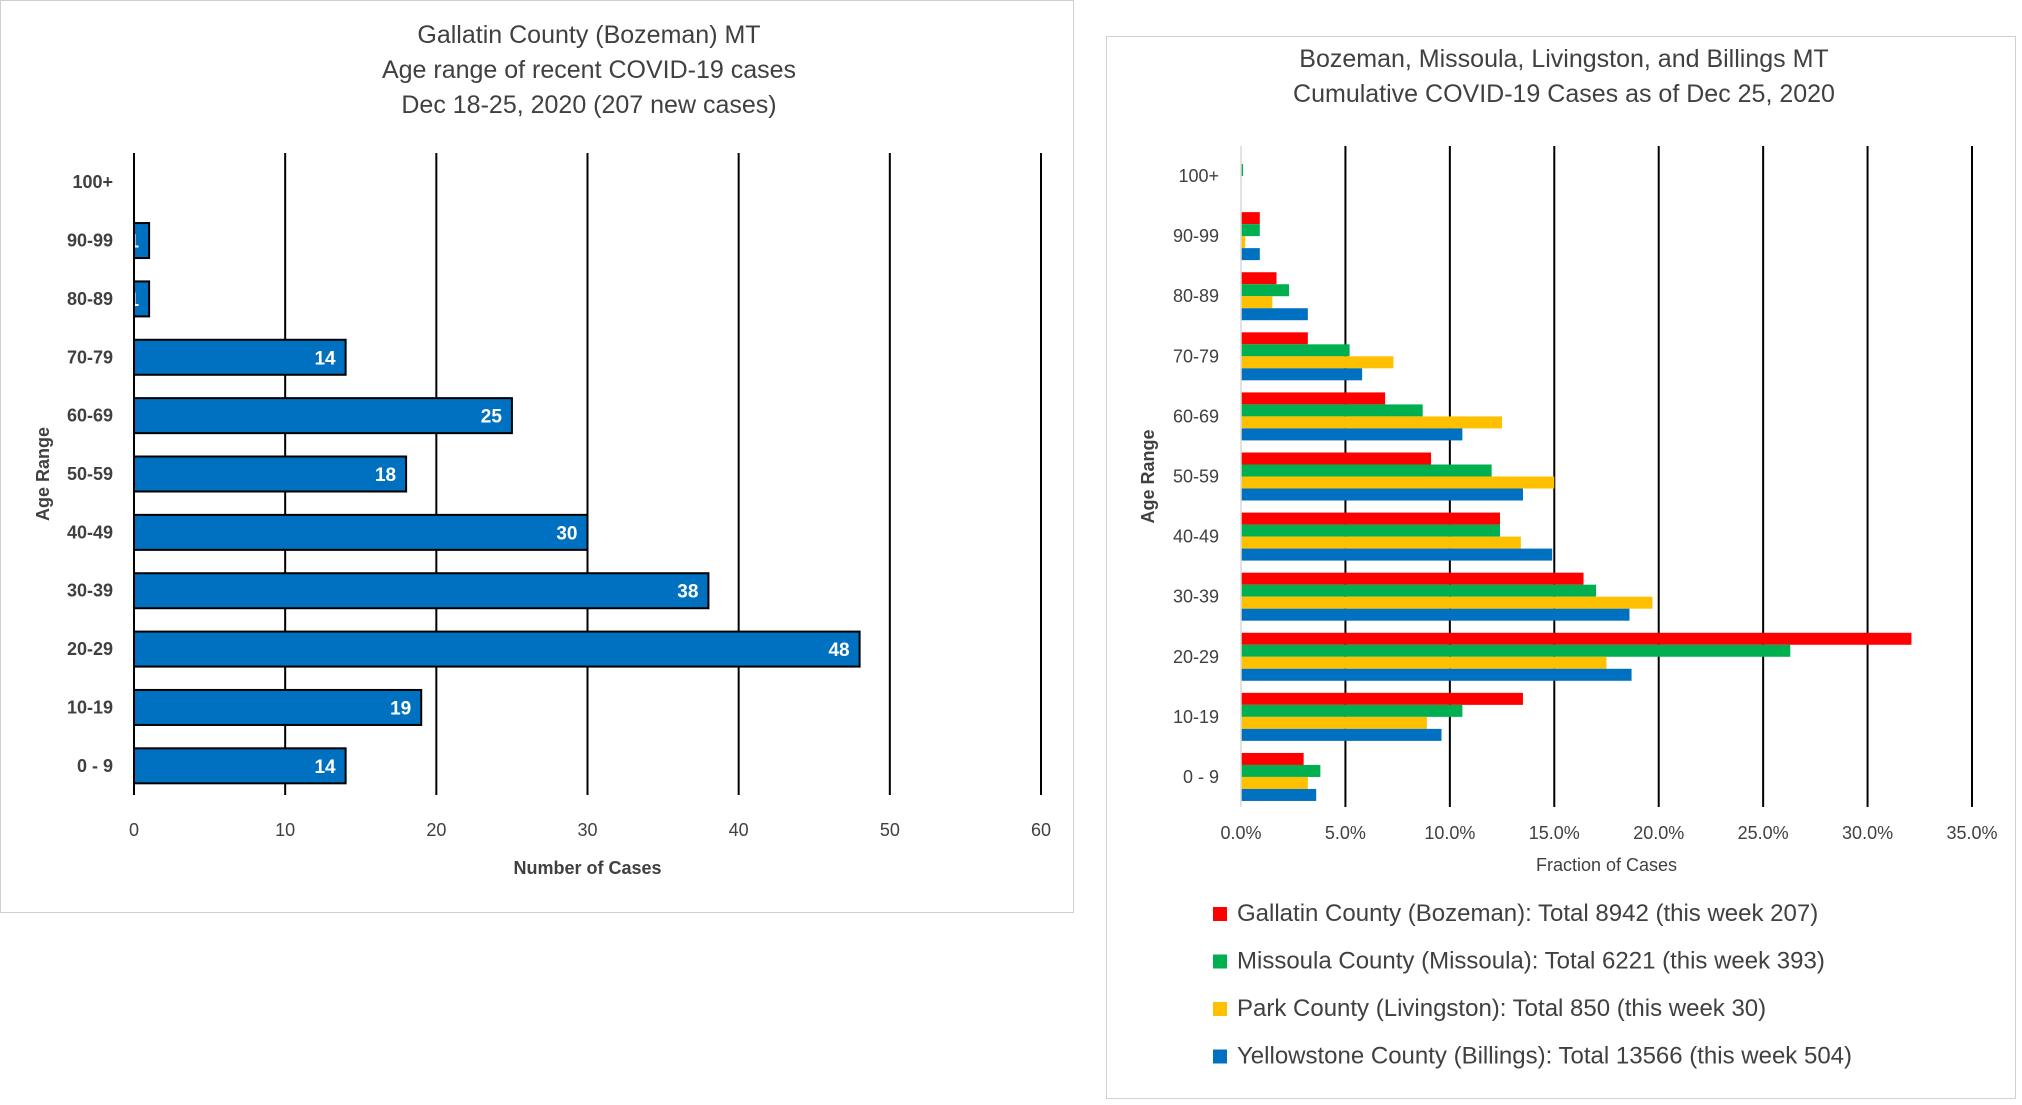 Image resolution: width=2022 pixels, height=1105 pixels. What do you see at coordinates (1763, 833) in the screenshot?
I see `x-tick-label: 25.0%` at bounding box center [1763, 833].